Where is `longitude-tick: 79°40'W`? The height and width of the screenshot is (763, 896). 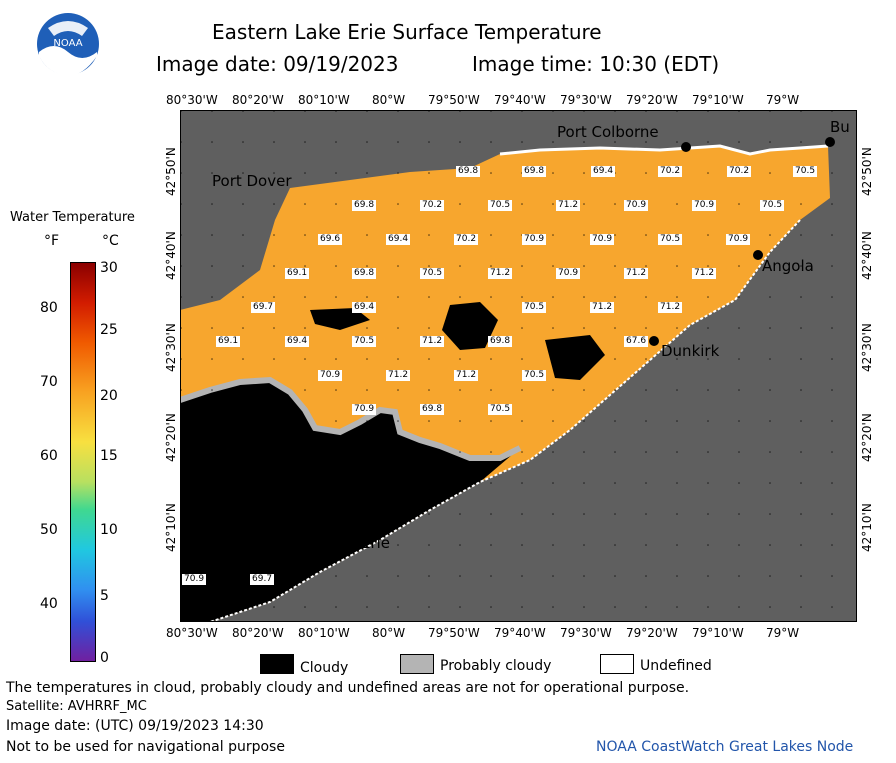
longitude-tick: 79°40'W is located at coordinates (520, 633).